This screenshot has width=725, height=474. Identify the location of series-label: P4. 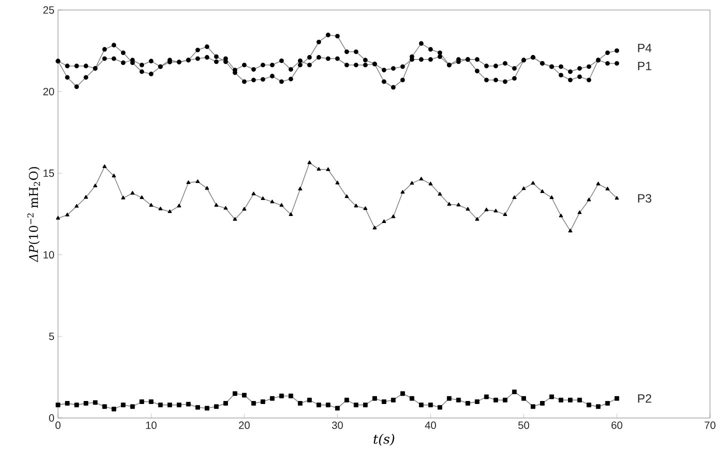
(645, 48).